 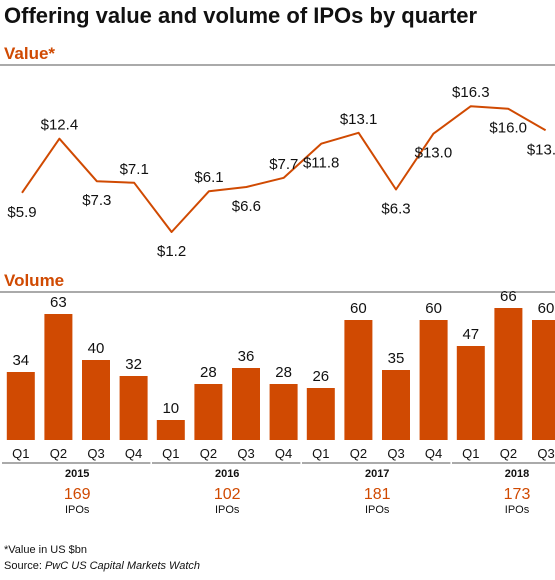 What do you see at coordinates (134, 169) in the screenshot?
I see `value-data-label: $7.1` at bounding box center [134, 169].